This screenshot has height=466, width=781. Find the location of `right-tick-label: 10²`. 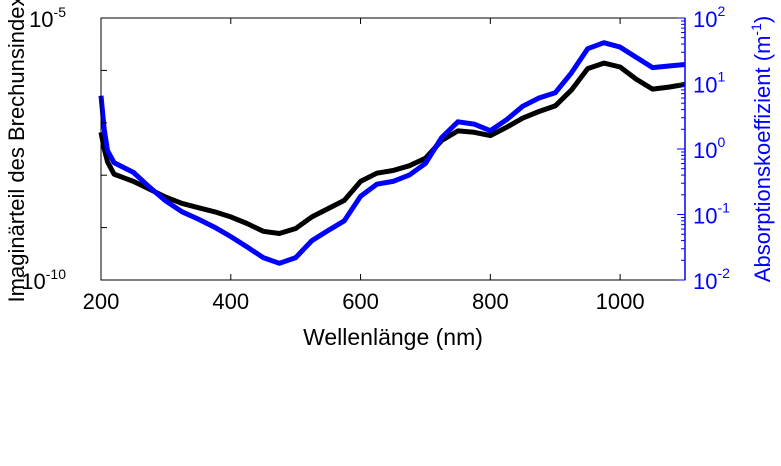

right-tick-label: 10² is located at coordinates (709, 17).